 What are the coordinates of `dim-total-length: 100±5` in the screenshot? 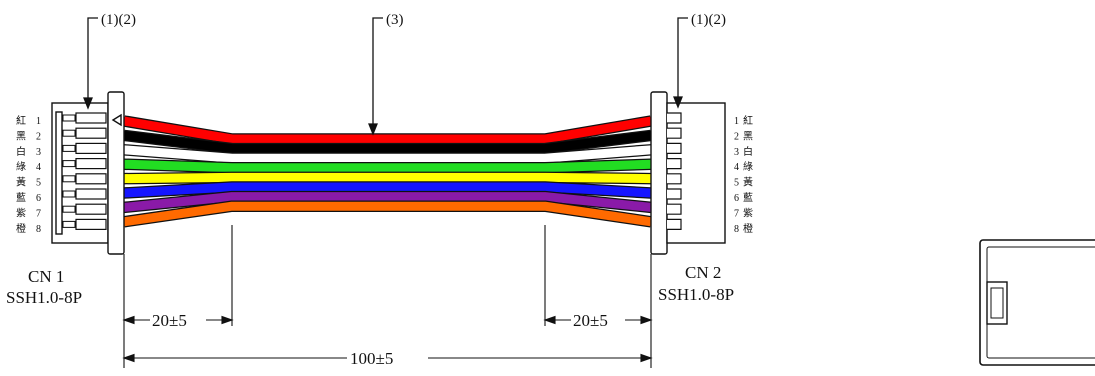 It's located at (371, 358).